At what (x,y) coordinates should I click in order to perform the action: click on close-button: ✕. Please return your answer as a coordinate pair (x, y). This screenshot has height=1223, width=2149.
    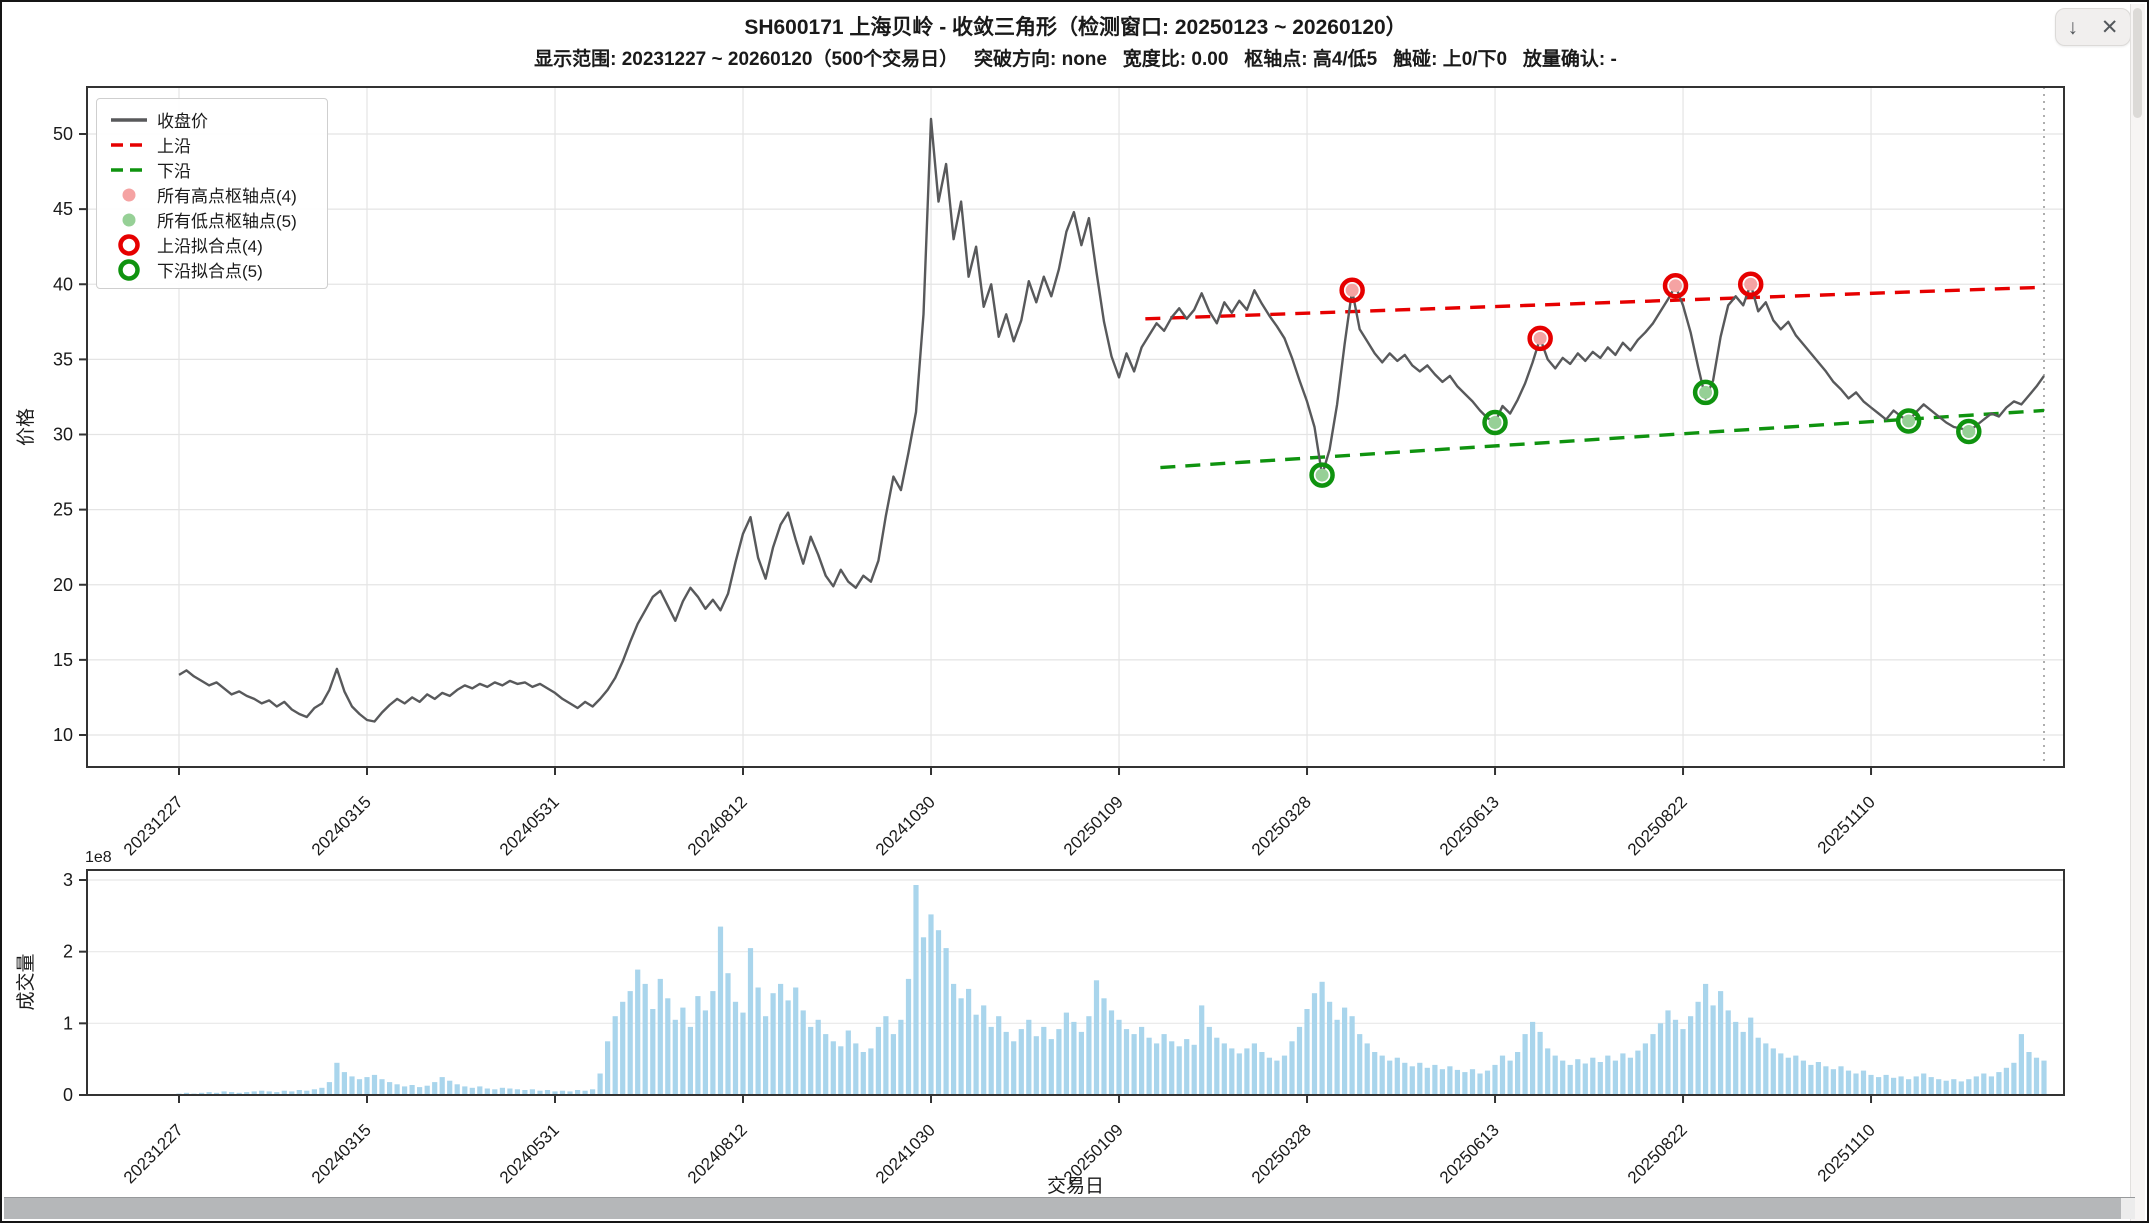
    Looking at the image, I should click on (2110, 27).